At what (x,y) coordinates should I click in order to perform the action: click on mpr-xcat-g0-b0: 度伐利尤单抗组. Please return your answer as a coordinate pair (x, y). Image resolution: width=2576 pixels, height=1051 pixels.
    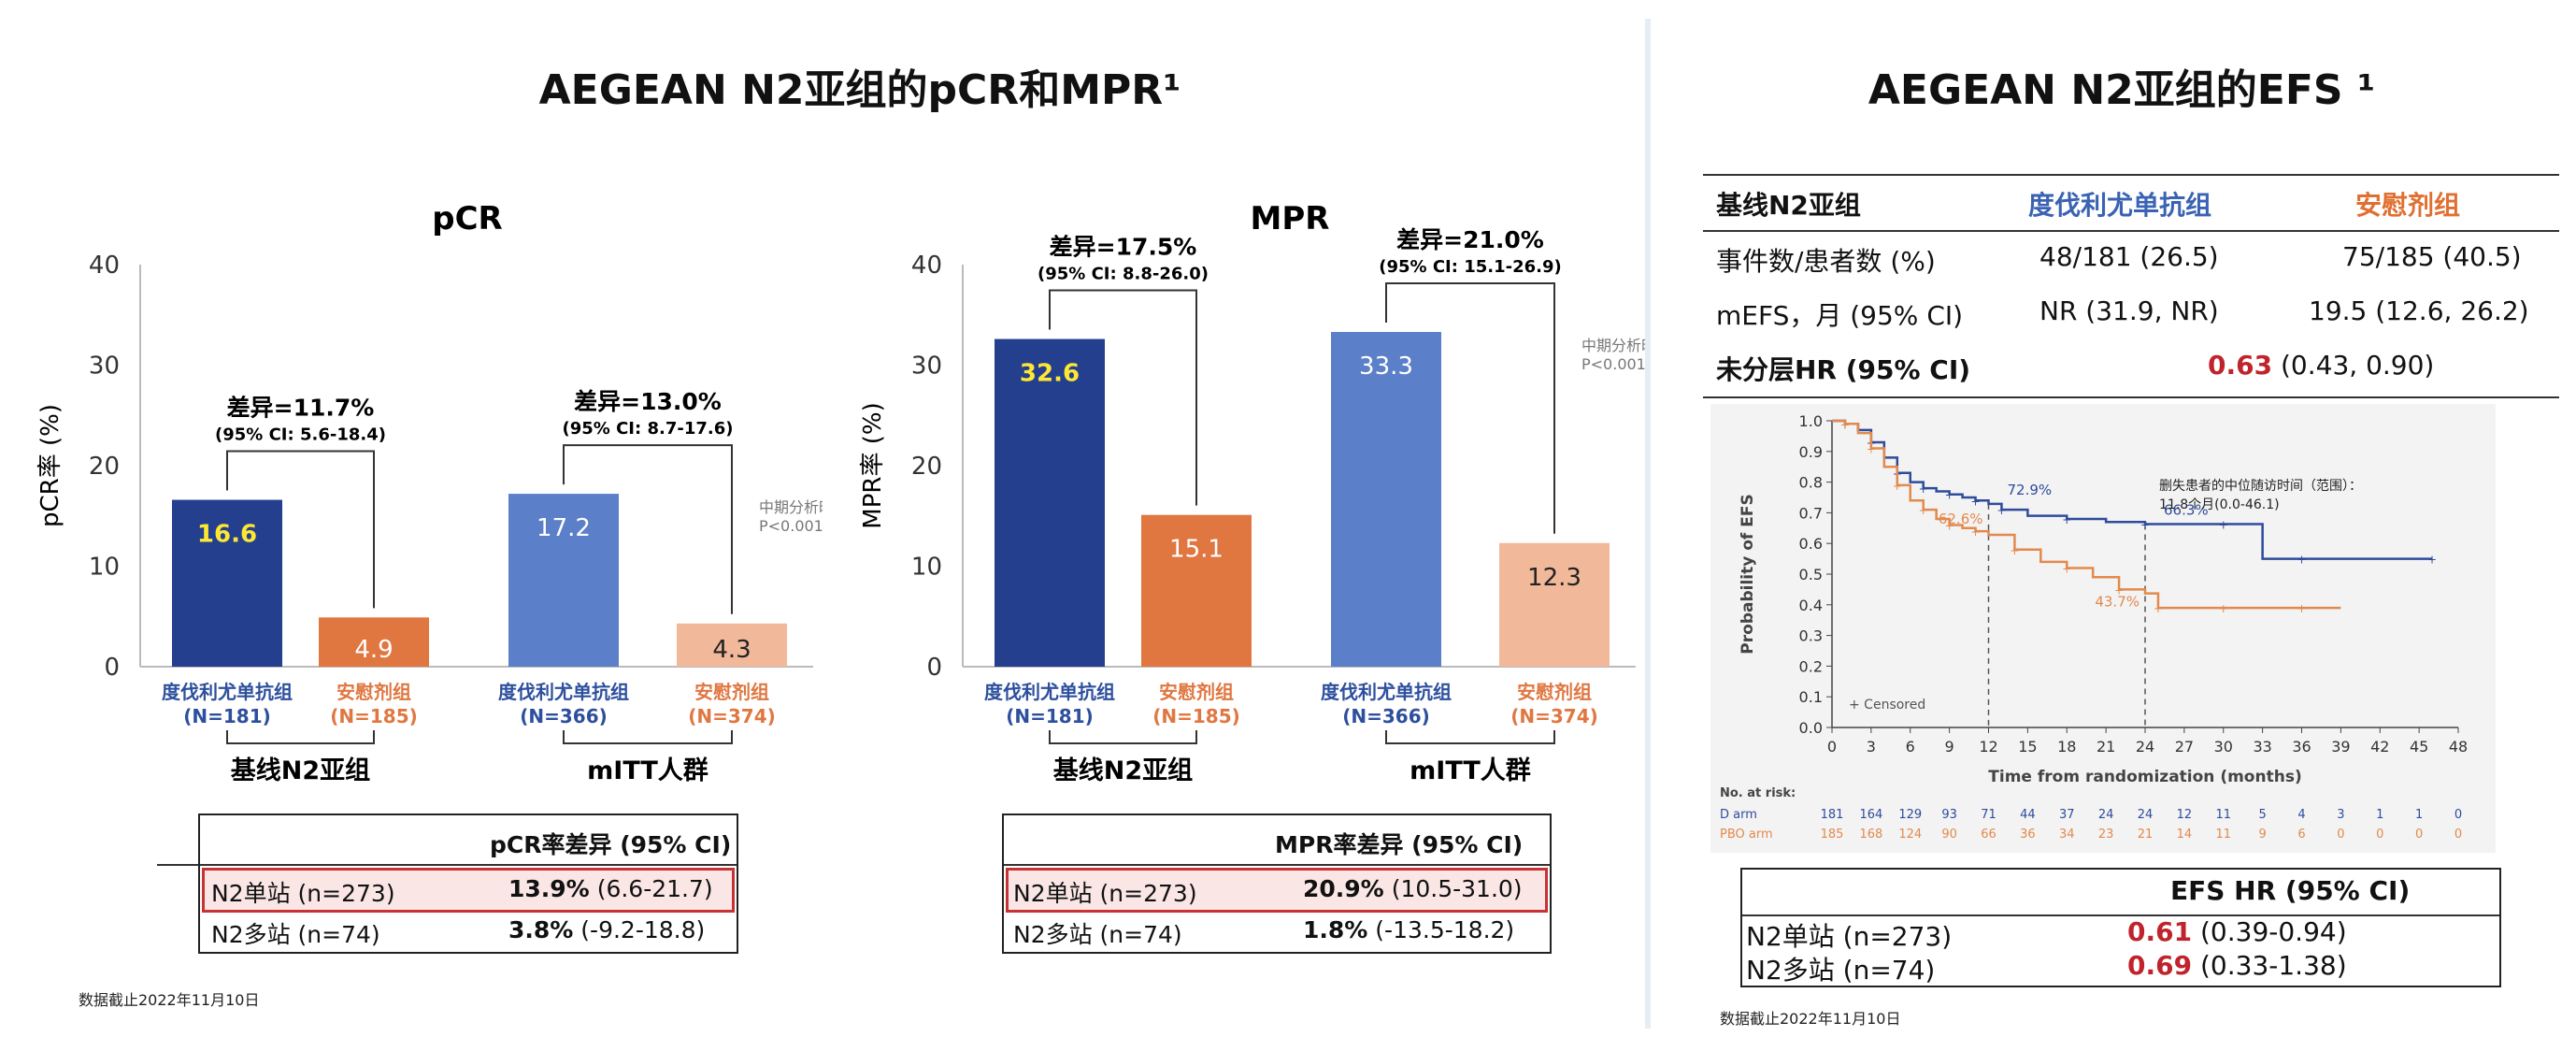
    Looking at the image, I should click on (1049, 692).